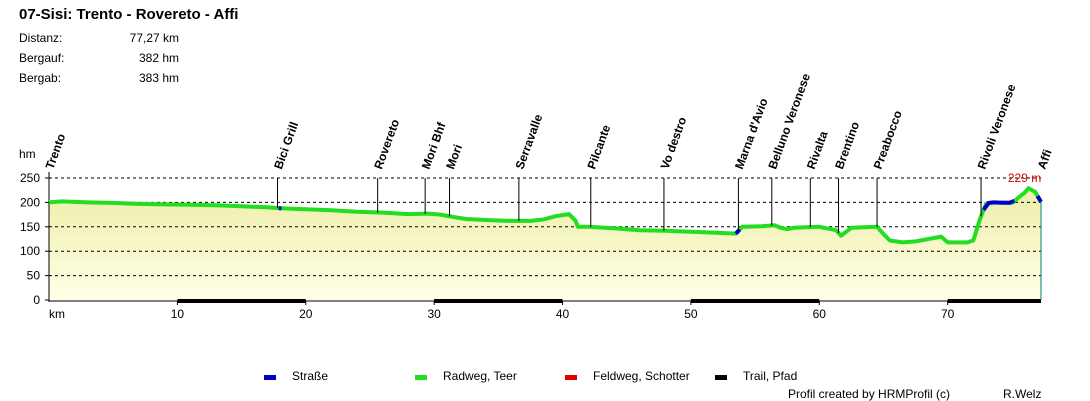  What do you see at coordinates (57, 314) in the screenshot?
I see `x-axis-label: km` at bounding box center [57, 314].